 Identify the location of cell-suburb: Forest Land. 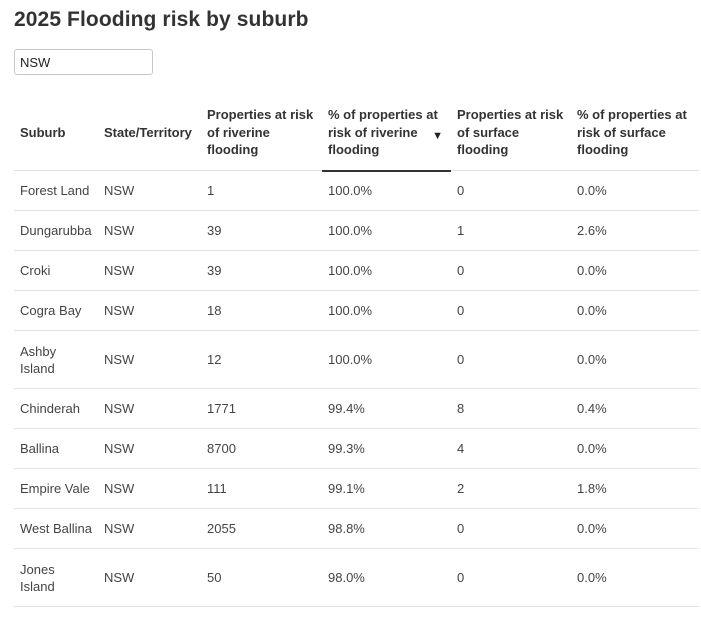
(56, 190).